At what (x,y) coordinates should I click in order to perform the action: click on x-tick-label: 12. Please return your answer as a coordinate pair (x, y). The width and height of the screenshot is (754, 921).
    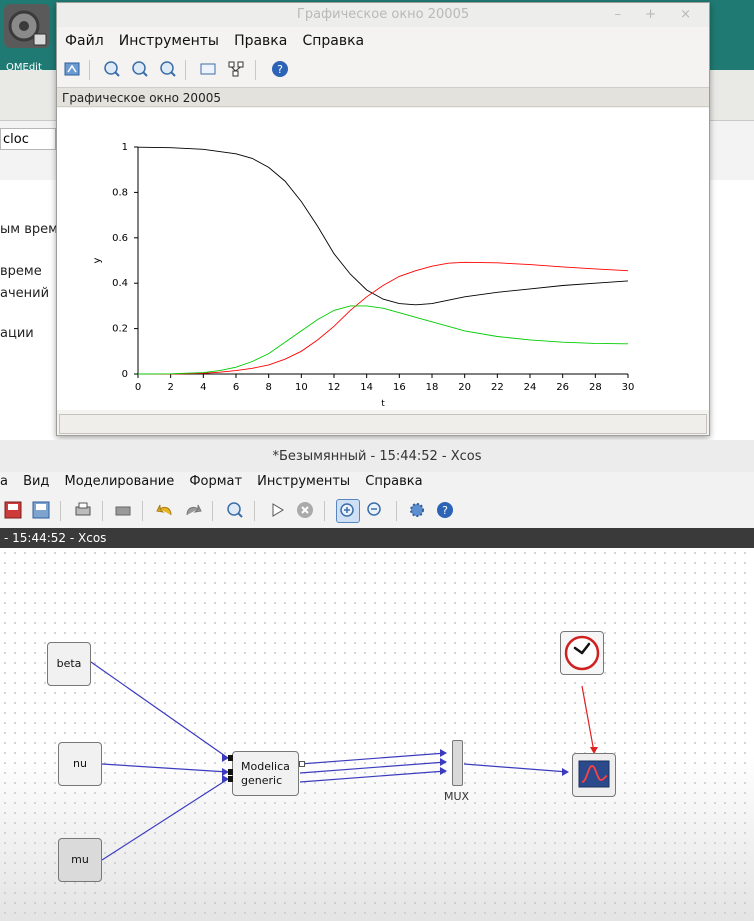
    Looking at the image, I should click on (334, 387).